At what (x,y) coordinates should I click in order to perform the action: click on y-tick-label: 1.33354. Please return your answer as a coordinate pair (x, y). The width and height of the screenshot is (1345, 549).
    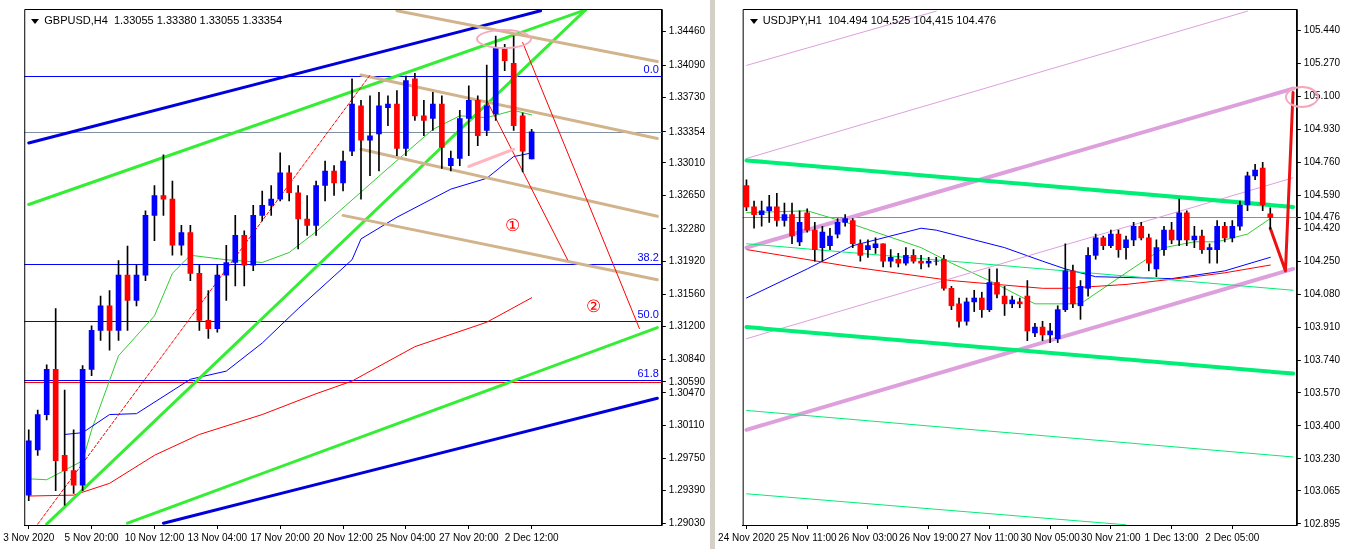
    Looking at the image, I should click on (687, 131).